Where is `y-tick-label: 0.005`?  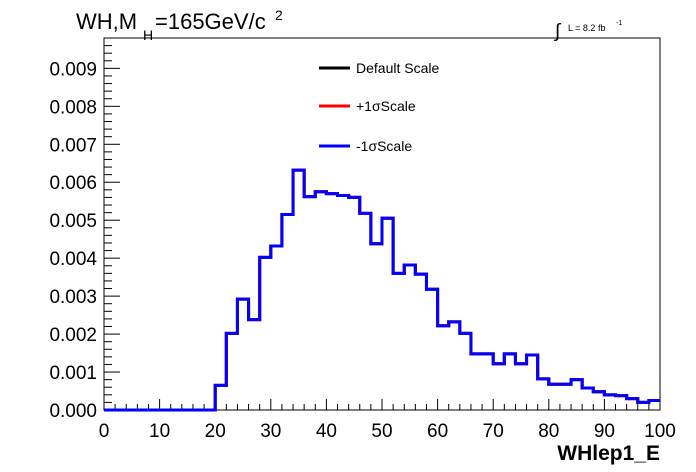 y-tick-label: 0.005 is located at coordinates (73, 221).